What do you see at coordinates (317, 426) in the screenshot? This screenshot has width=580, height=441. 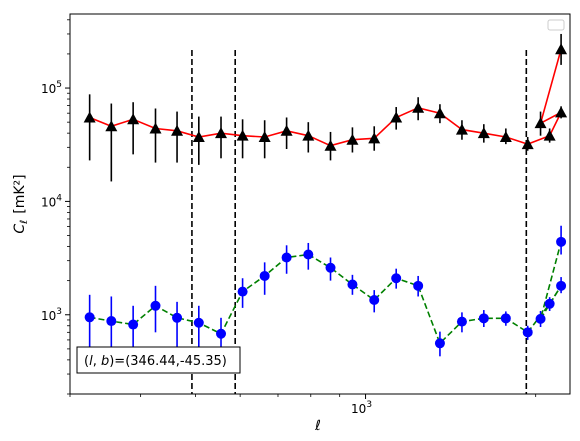 I see `x-axis-label: ℓ` at bounding box center [317, 426].